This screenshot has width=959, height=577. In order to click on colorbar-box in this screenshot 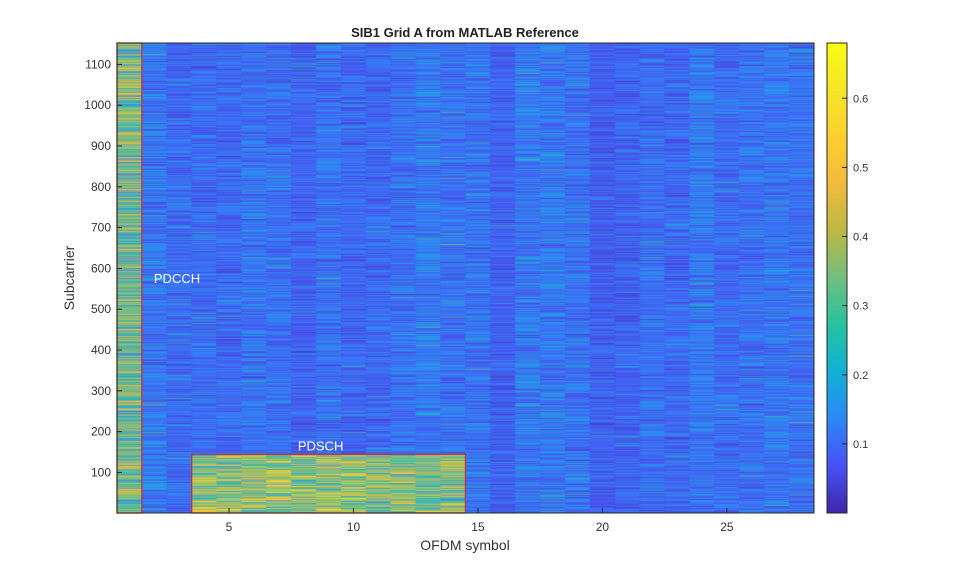, I will do `click(837, 278)`.